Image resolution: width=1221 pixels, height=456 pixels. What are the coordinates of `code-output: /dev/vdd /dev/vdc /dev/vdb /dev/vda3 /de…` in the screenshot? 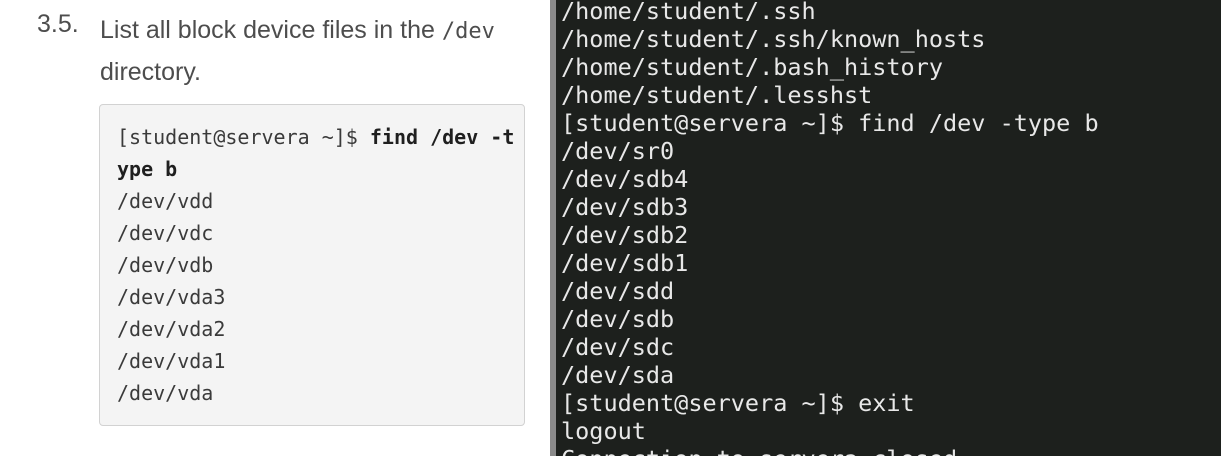 It's located at (171, 297).